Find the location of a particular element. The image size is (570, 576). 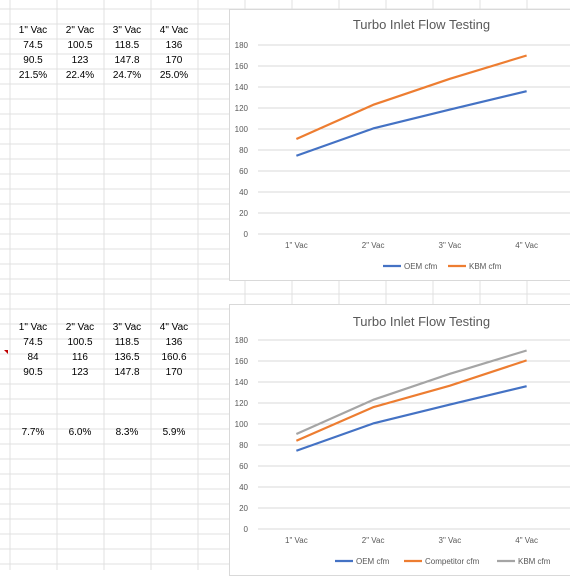

table1-cell: 90.5 is located at coordinates (33, 60).